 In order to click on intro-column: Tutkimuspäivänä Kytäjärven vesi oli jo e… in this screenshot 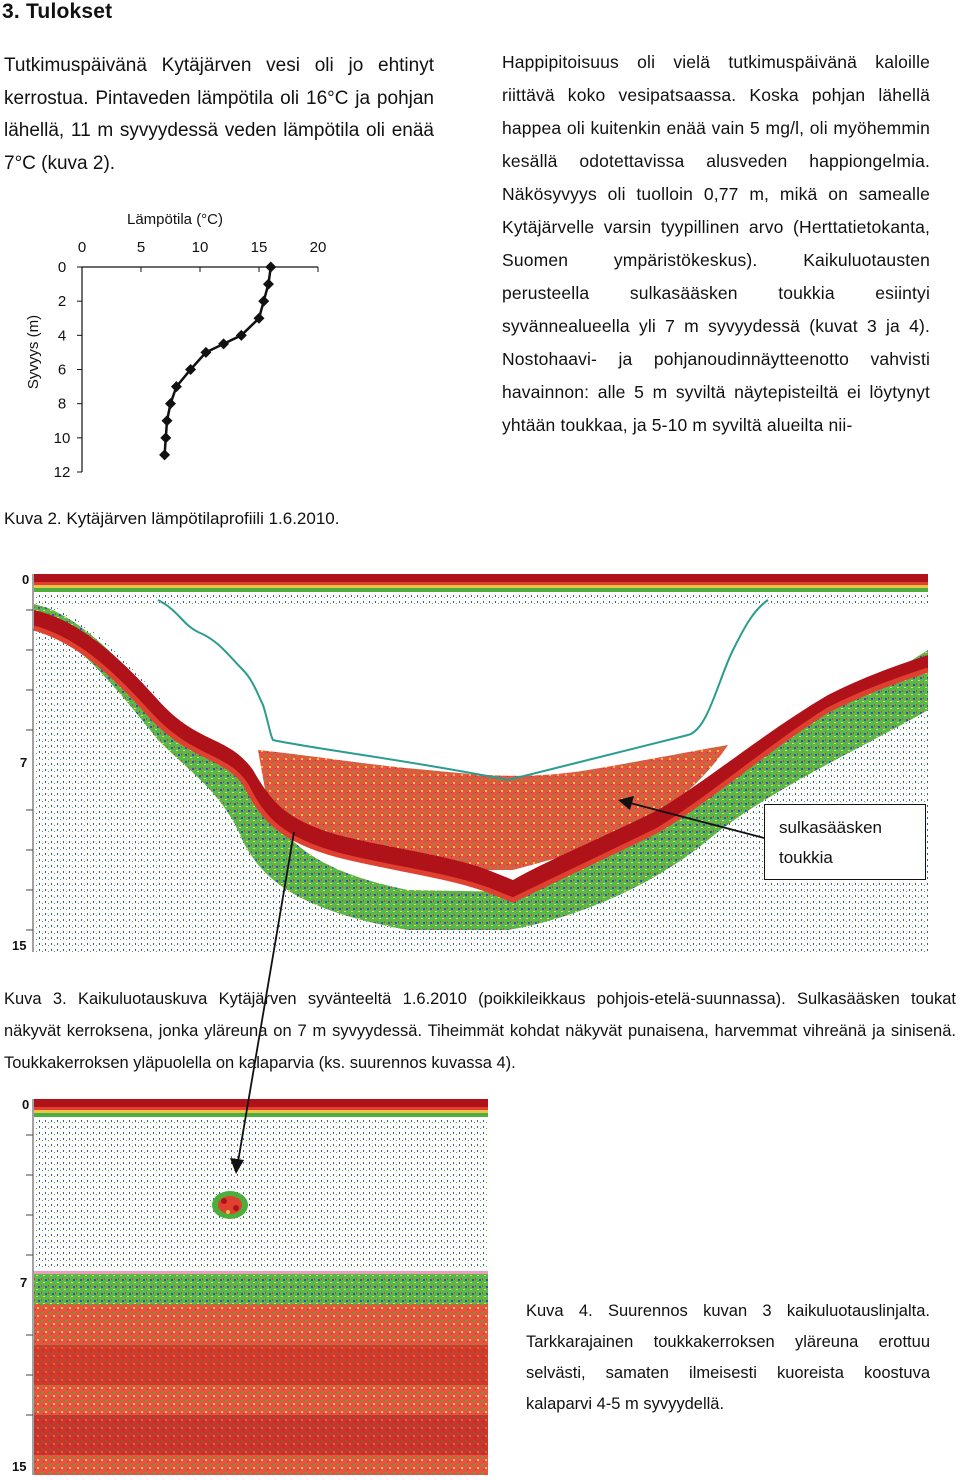, I will do `click(219, 115)`.